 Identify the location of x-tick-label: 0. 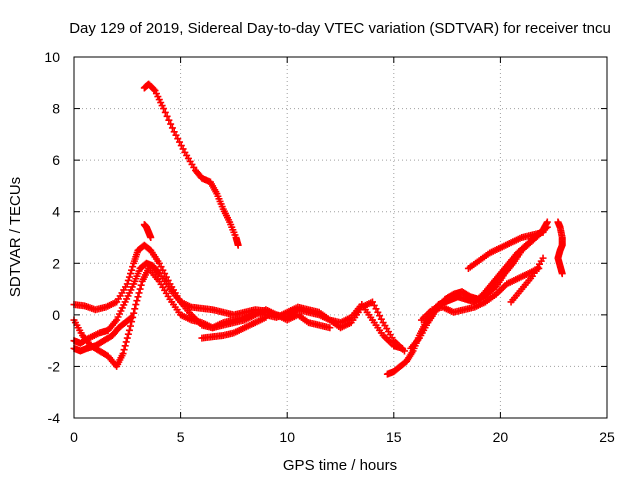
(74, 437).